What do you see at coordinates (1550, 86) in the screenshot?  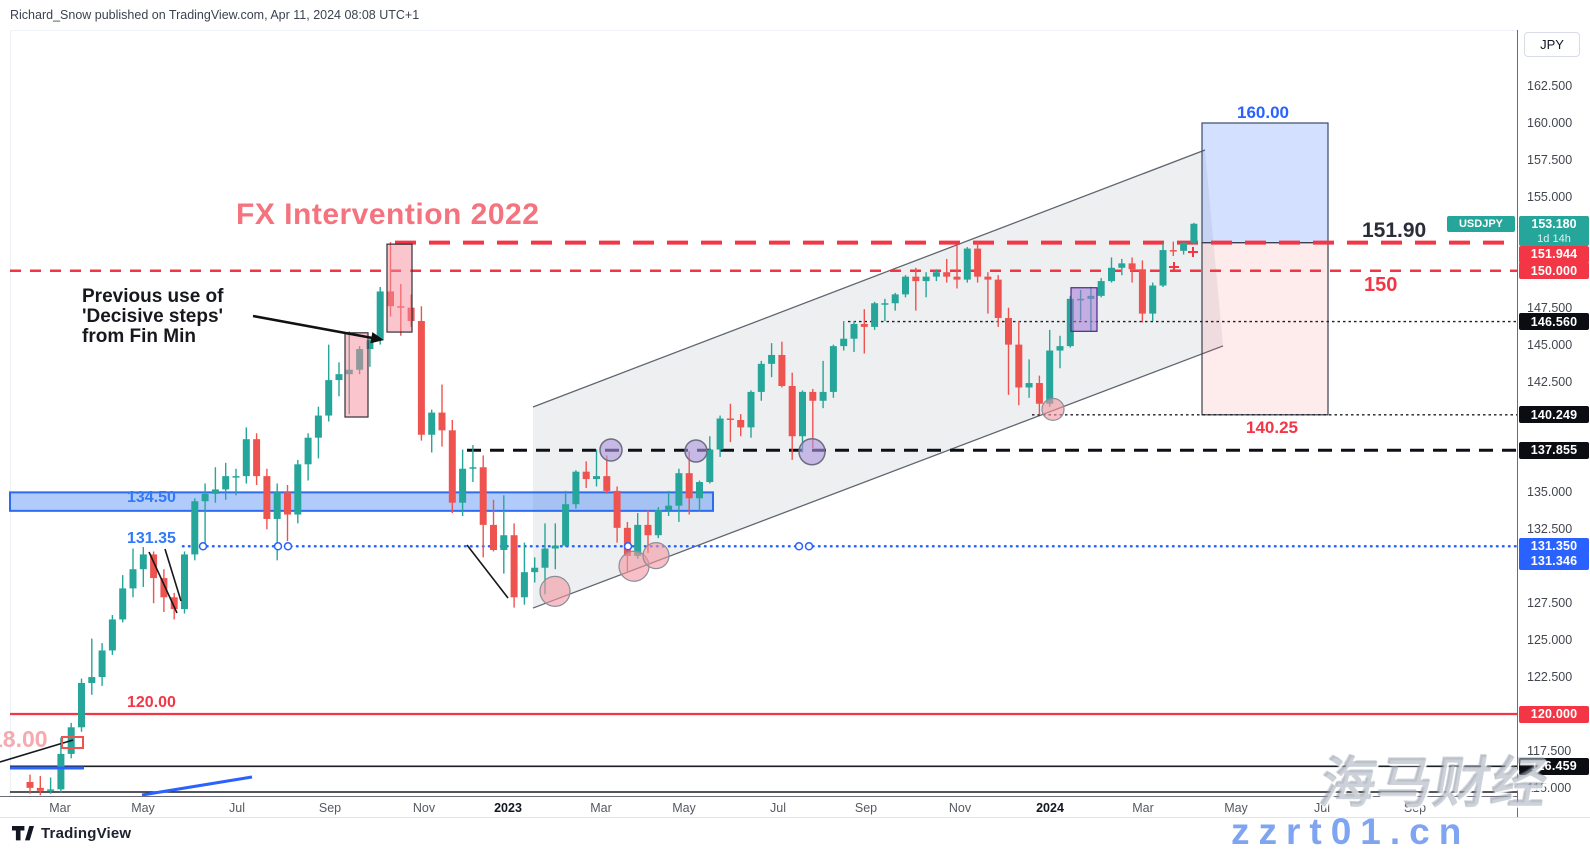 I see `price-tick: 162.500` at bounding box center [1550, 86].